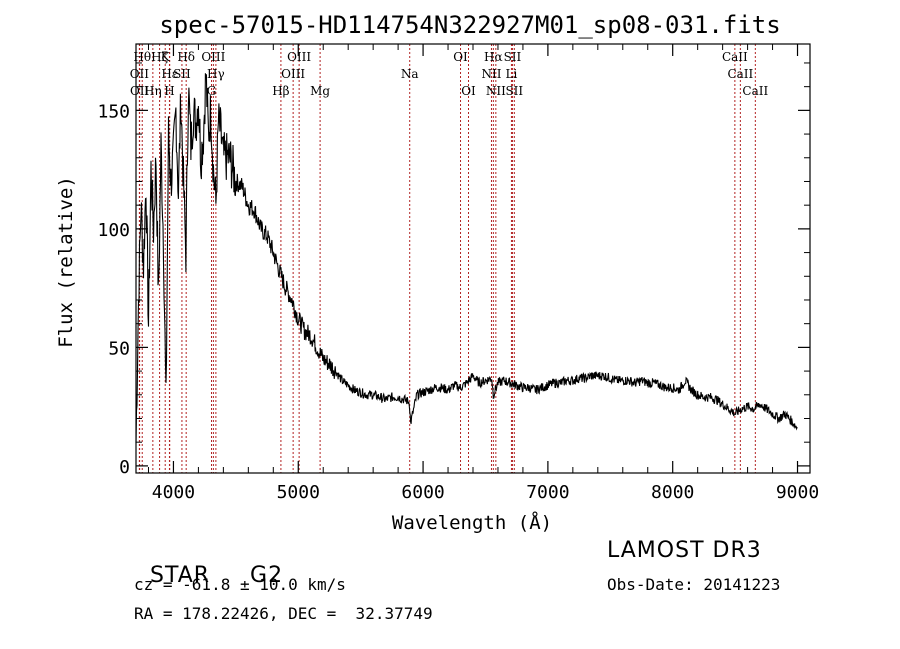  What do you see at coordinates (124, 467) in the screenshot?
I see `y-tick-label: 0` at bounding box center [124, 467].